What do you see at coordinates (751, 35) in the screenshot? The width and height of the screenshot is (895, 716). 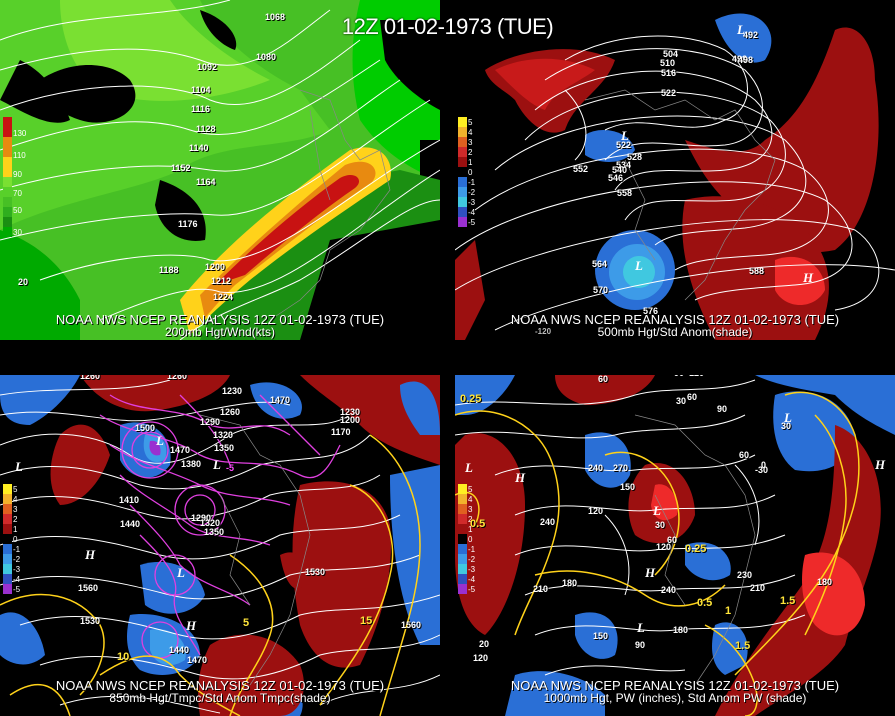 I see `contour-label: 492` at bounding box center [751, 35].